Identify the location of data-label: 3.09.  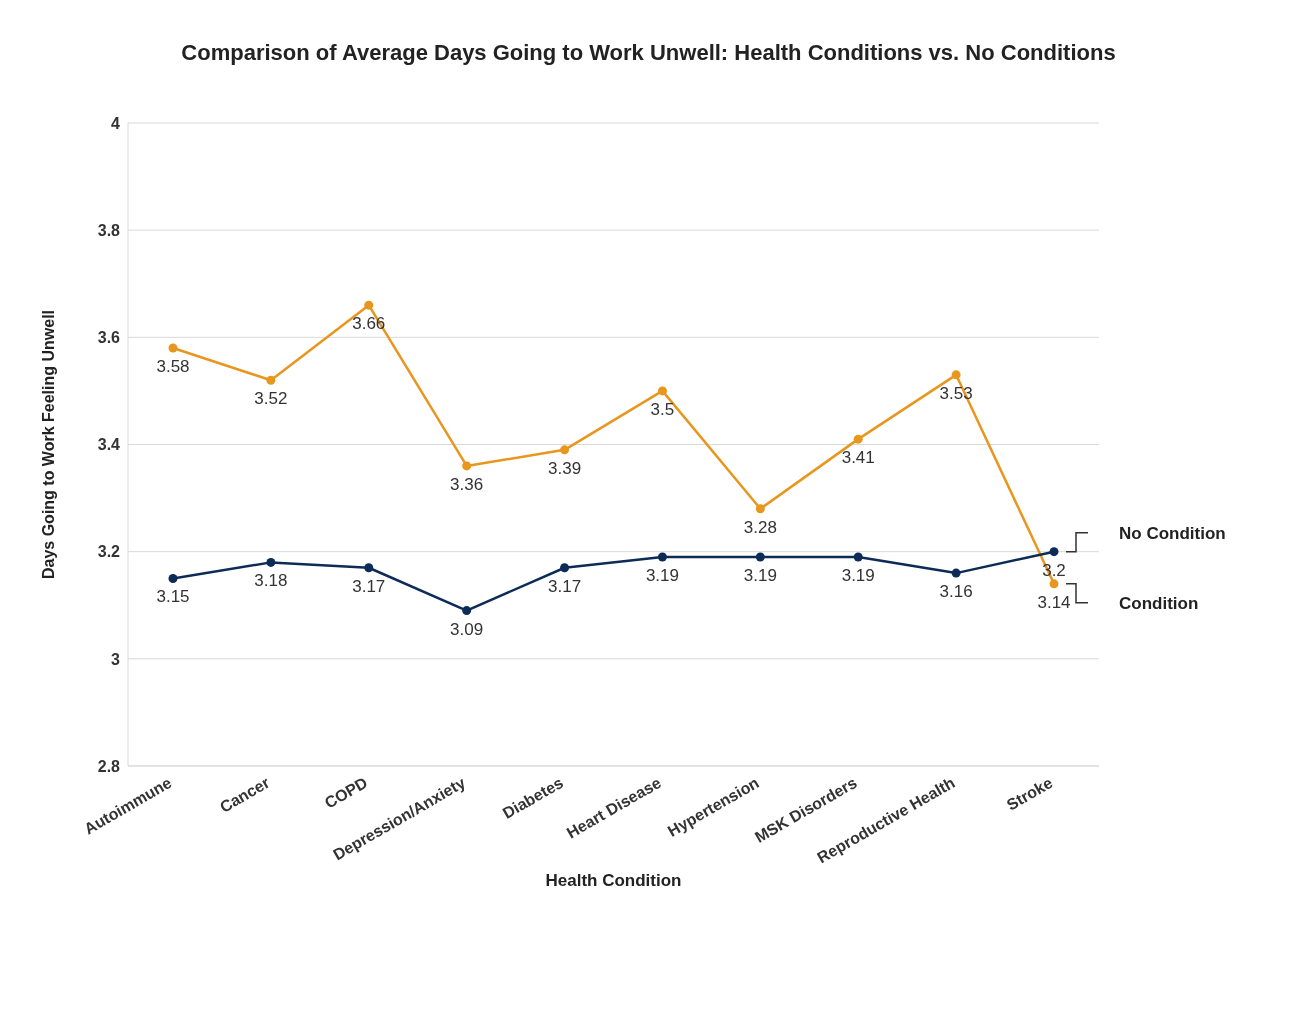
(467, 629).